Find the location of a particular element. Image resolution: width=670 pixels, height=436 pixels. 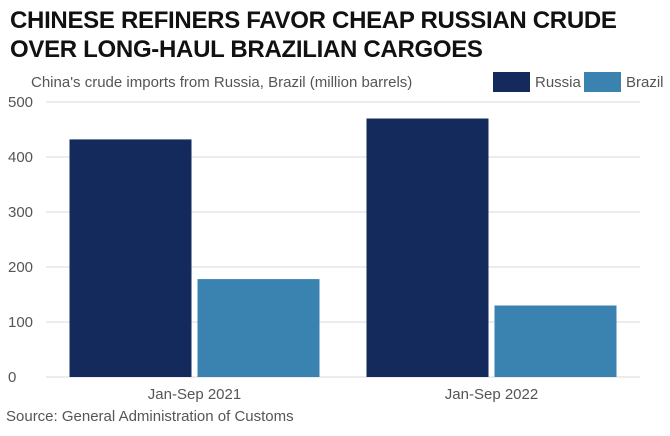

y-tick-label: 400 is located at coordinates (20, 157).